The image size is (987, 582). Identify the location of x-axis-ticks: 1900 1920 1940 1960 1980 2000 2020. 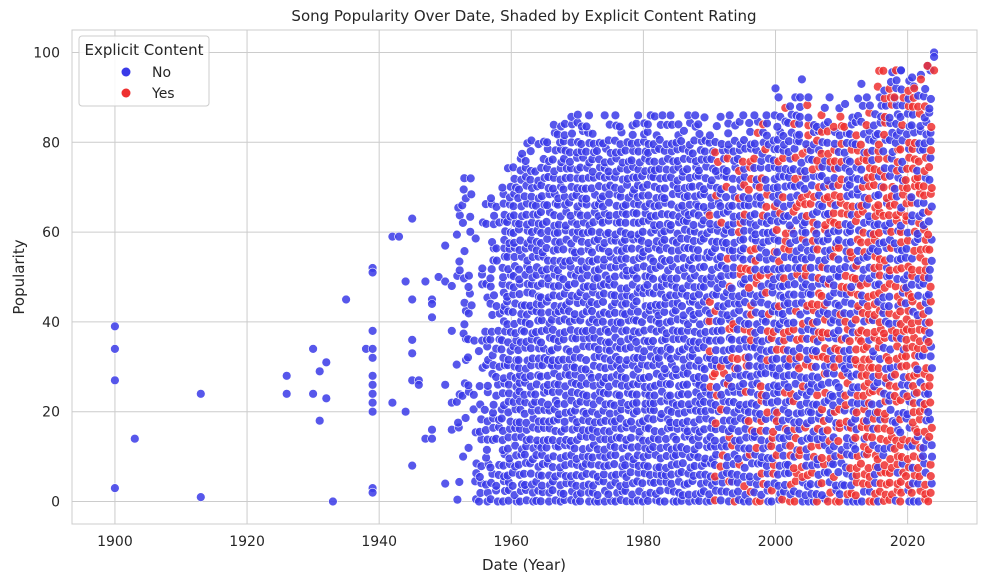
(511, 542).